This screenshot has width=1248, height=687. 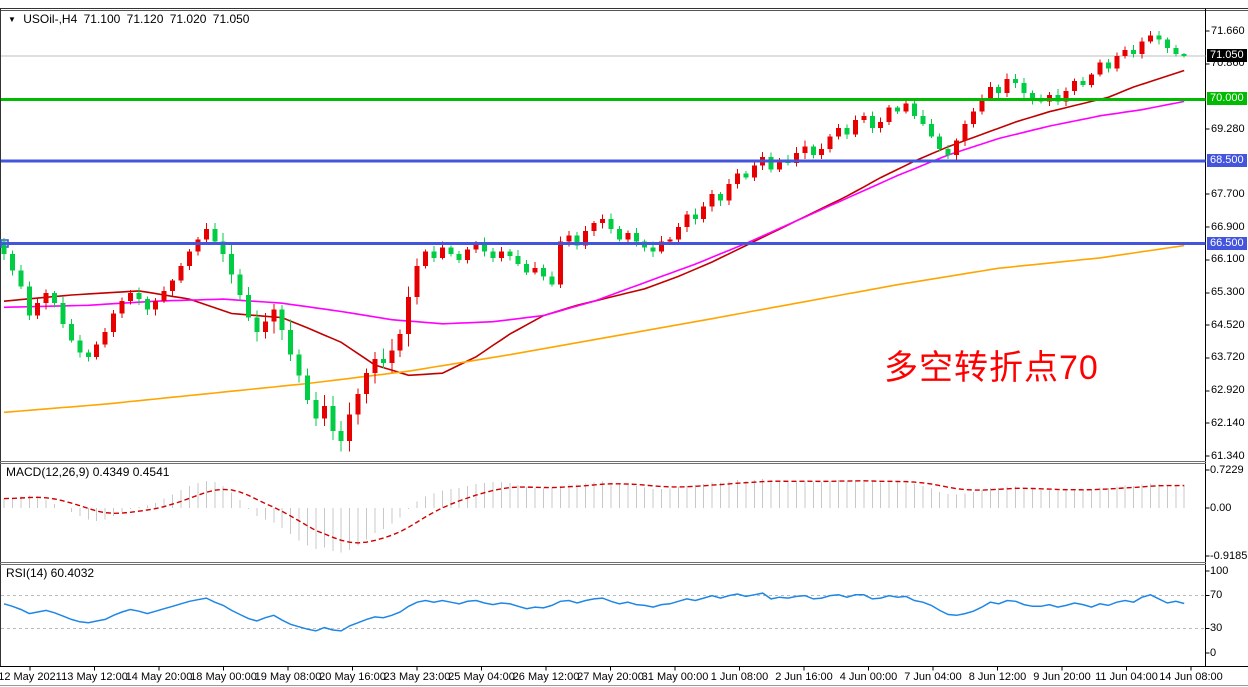 I want to click on time-axis-label: 1 Jun 08:00, so click(x=739, y=677).